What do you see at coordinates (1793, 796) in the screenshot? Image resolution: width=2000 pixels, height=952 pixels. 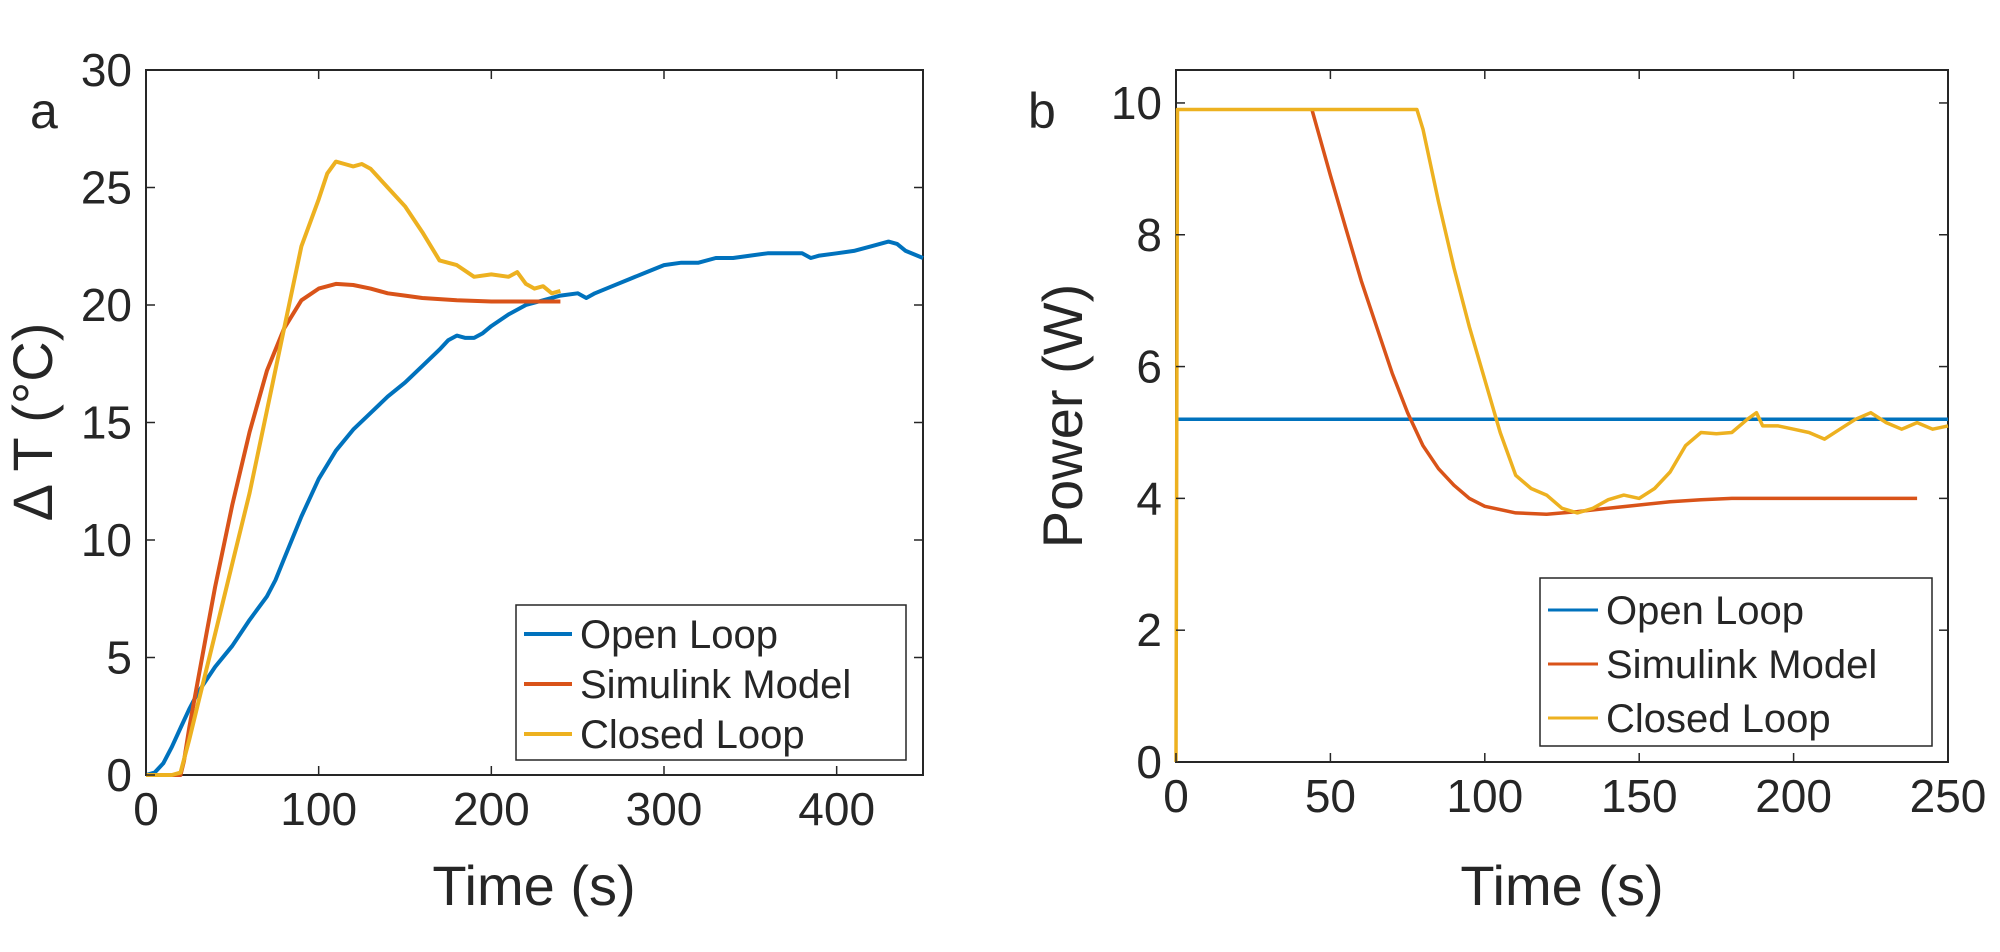 I see `panel-b-x-tick-label: 200` at bounding box center [1793, 796].